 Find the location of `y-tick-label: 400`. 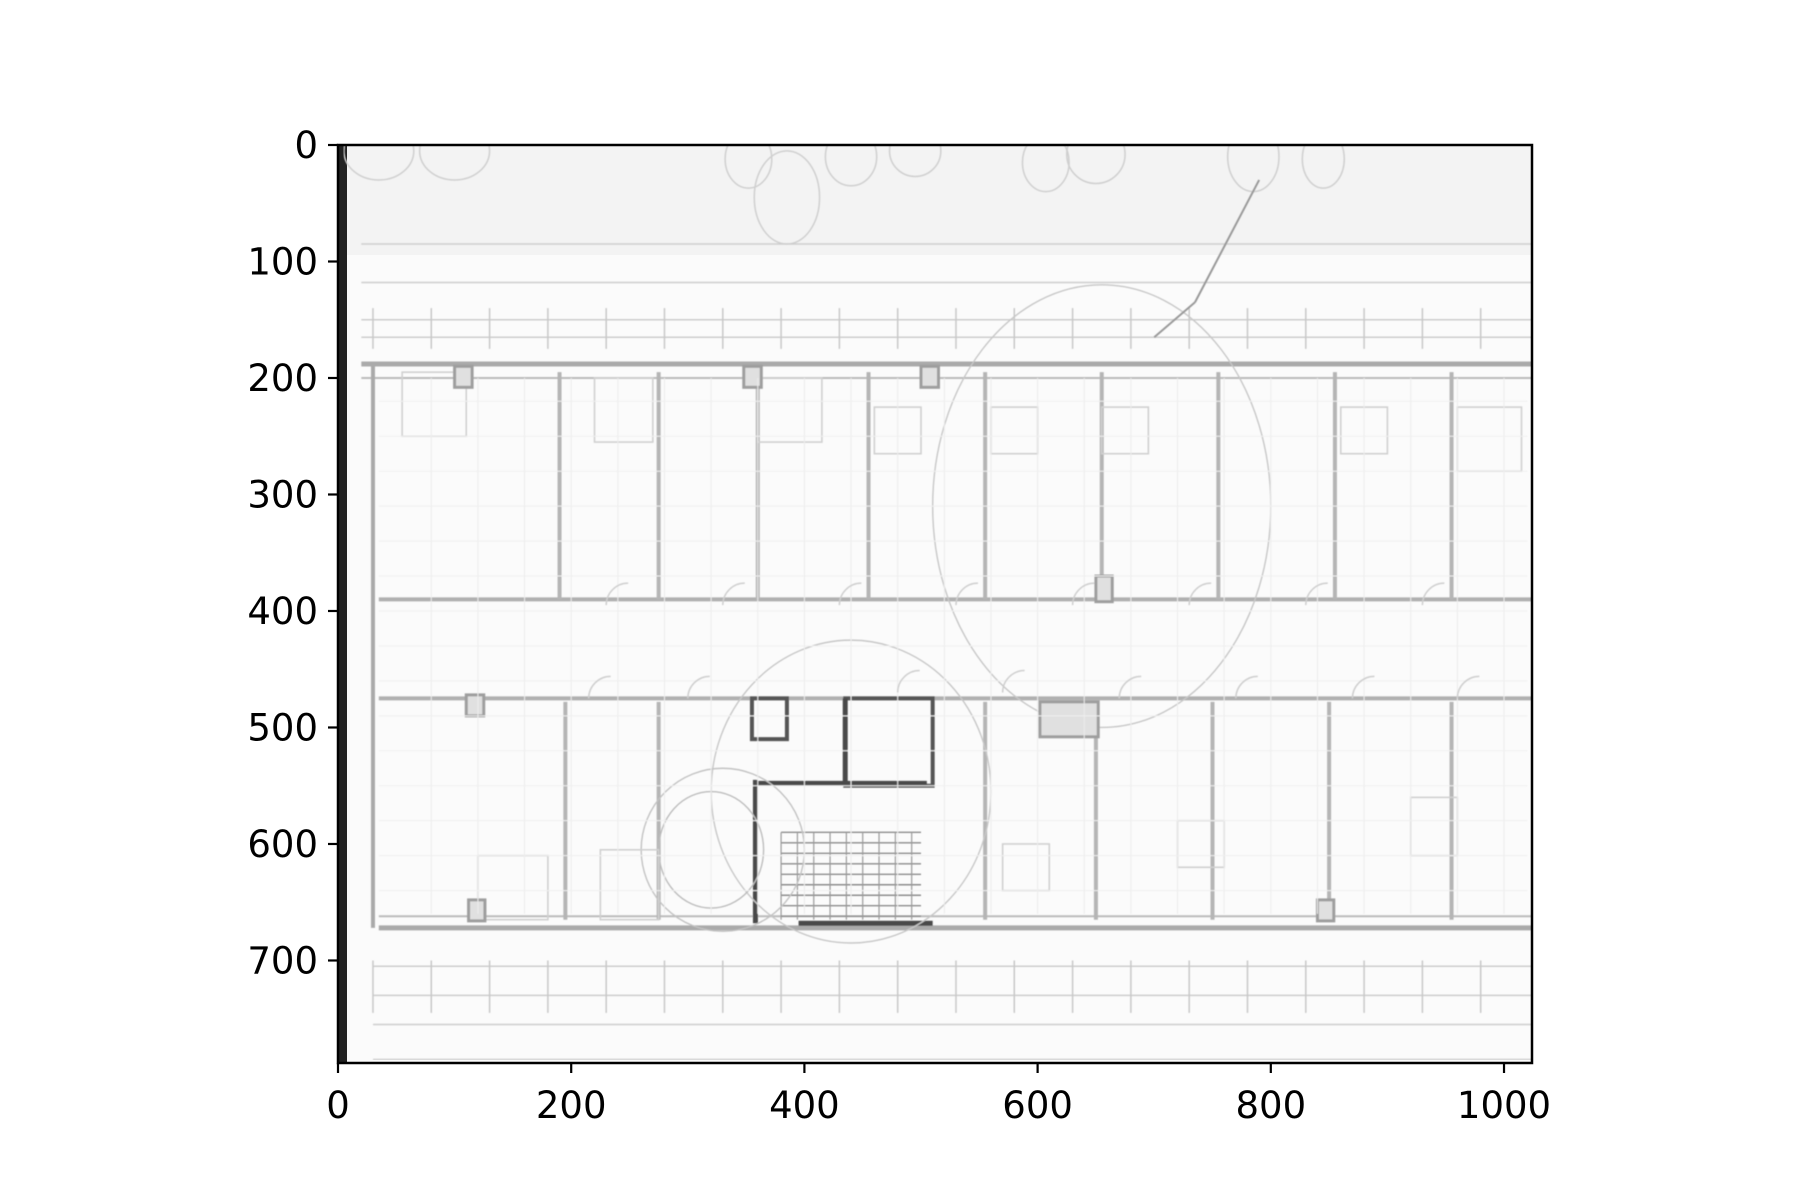

y-tick-label: 400 is located at coordinates (282, 611).